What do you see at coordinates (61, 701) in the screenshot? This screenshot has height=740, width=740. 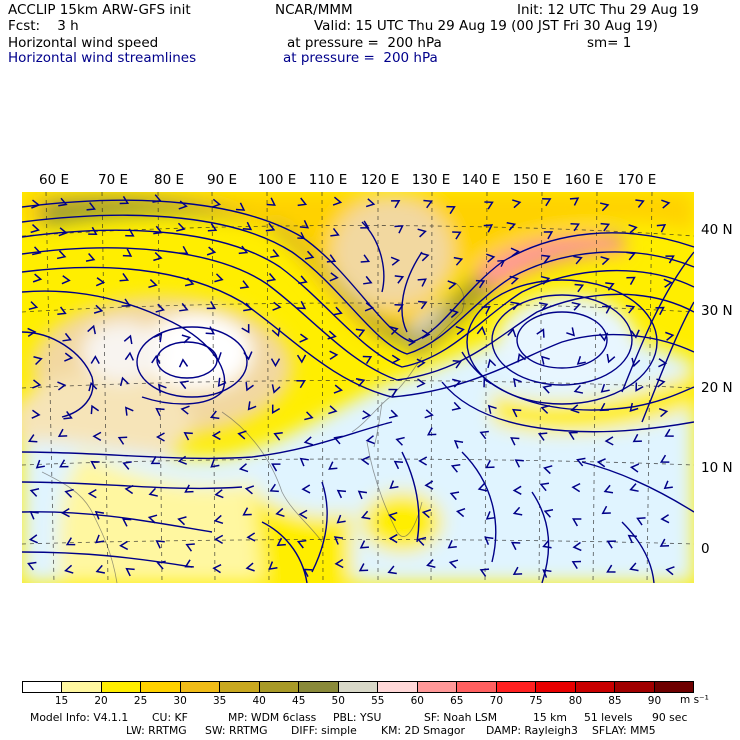 I see `colorbar-tick-label: 15` at bounding box center [61, 701].